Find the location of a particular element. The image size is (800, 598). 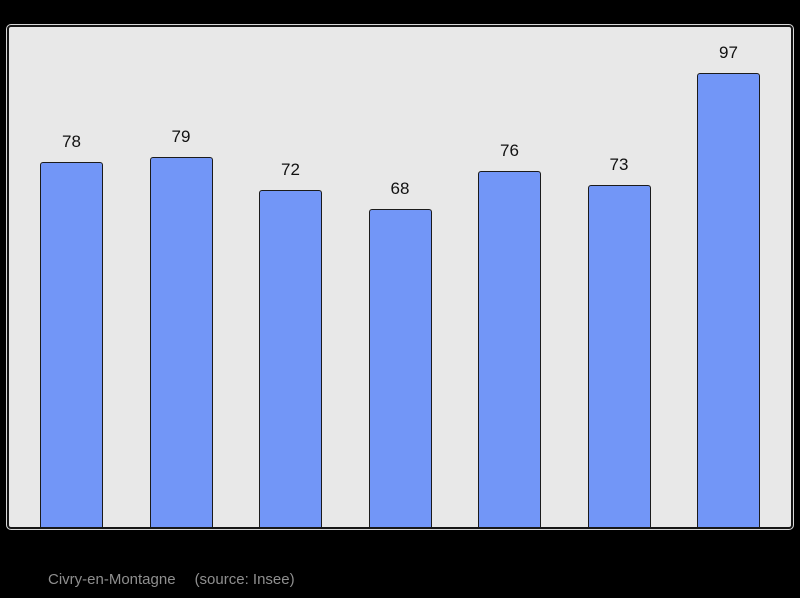

bar-group: 79 is located at coordinates (181, 327).